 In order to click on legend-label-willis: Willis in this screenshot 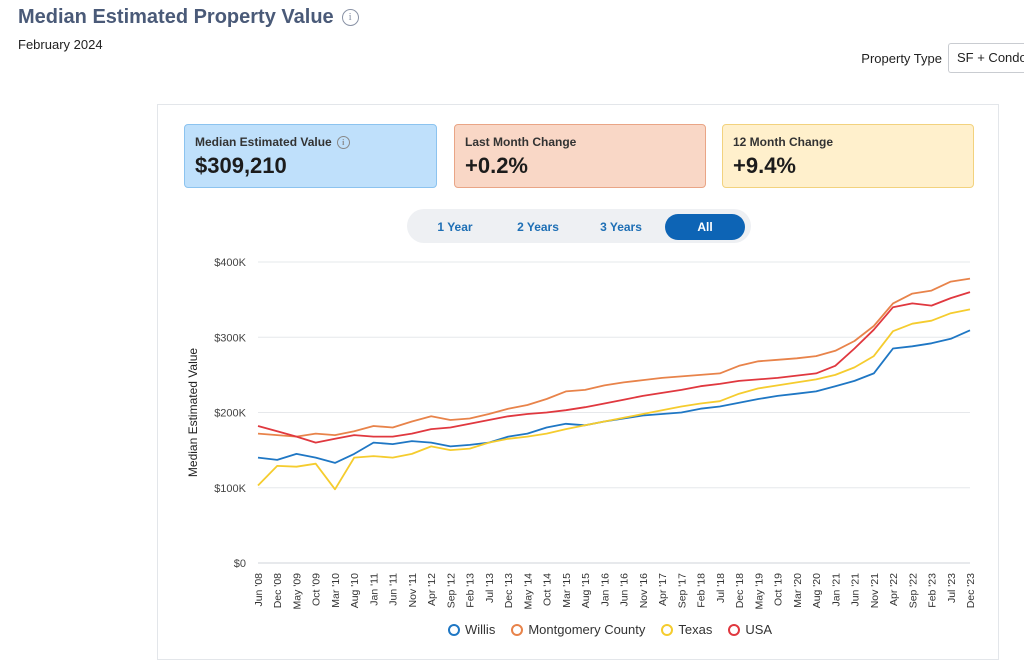, I will do `click(480, 629)`.